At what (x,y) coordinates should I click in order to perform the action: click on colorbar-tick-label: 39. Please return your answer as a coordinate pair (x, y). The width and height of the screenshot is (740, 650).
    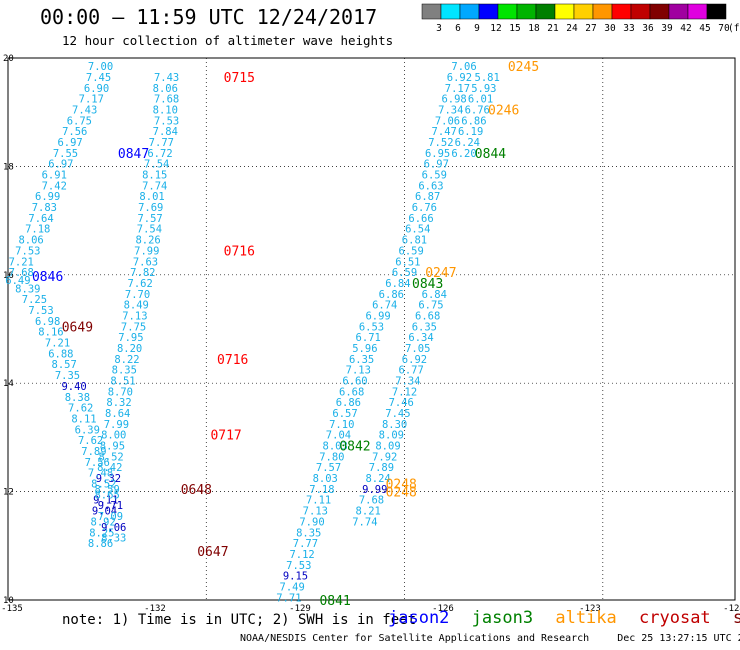
    Looking at the image, I should click on (667, 28).